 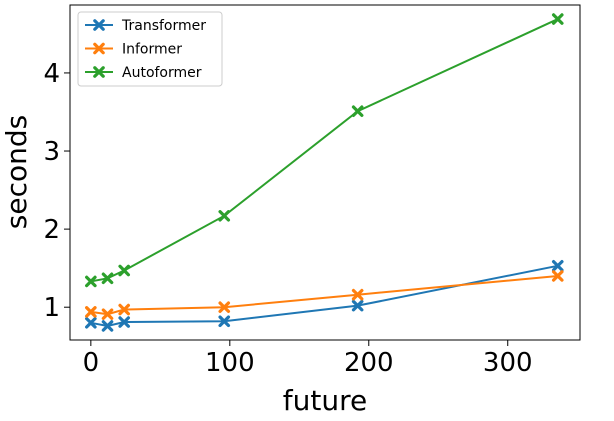 What do you see at coordinates (163, 26) in the screenshot?
I see `legend-label: Transformer` at bounding box center [163, 26].